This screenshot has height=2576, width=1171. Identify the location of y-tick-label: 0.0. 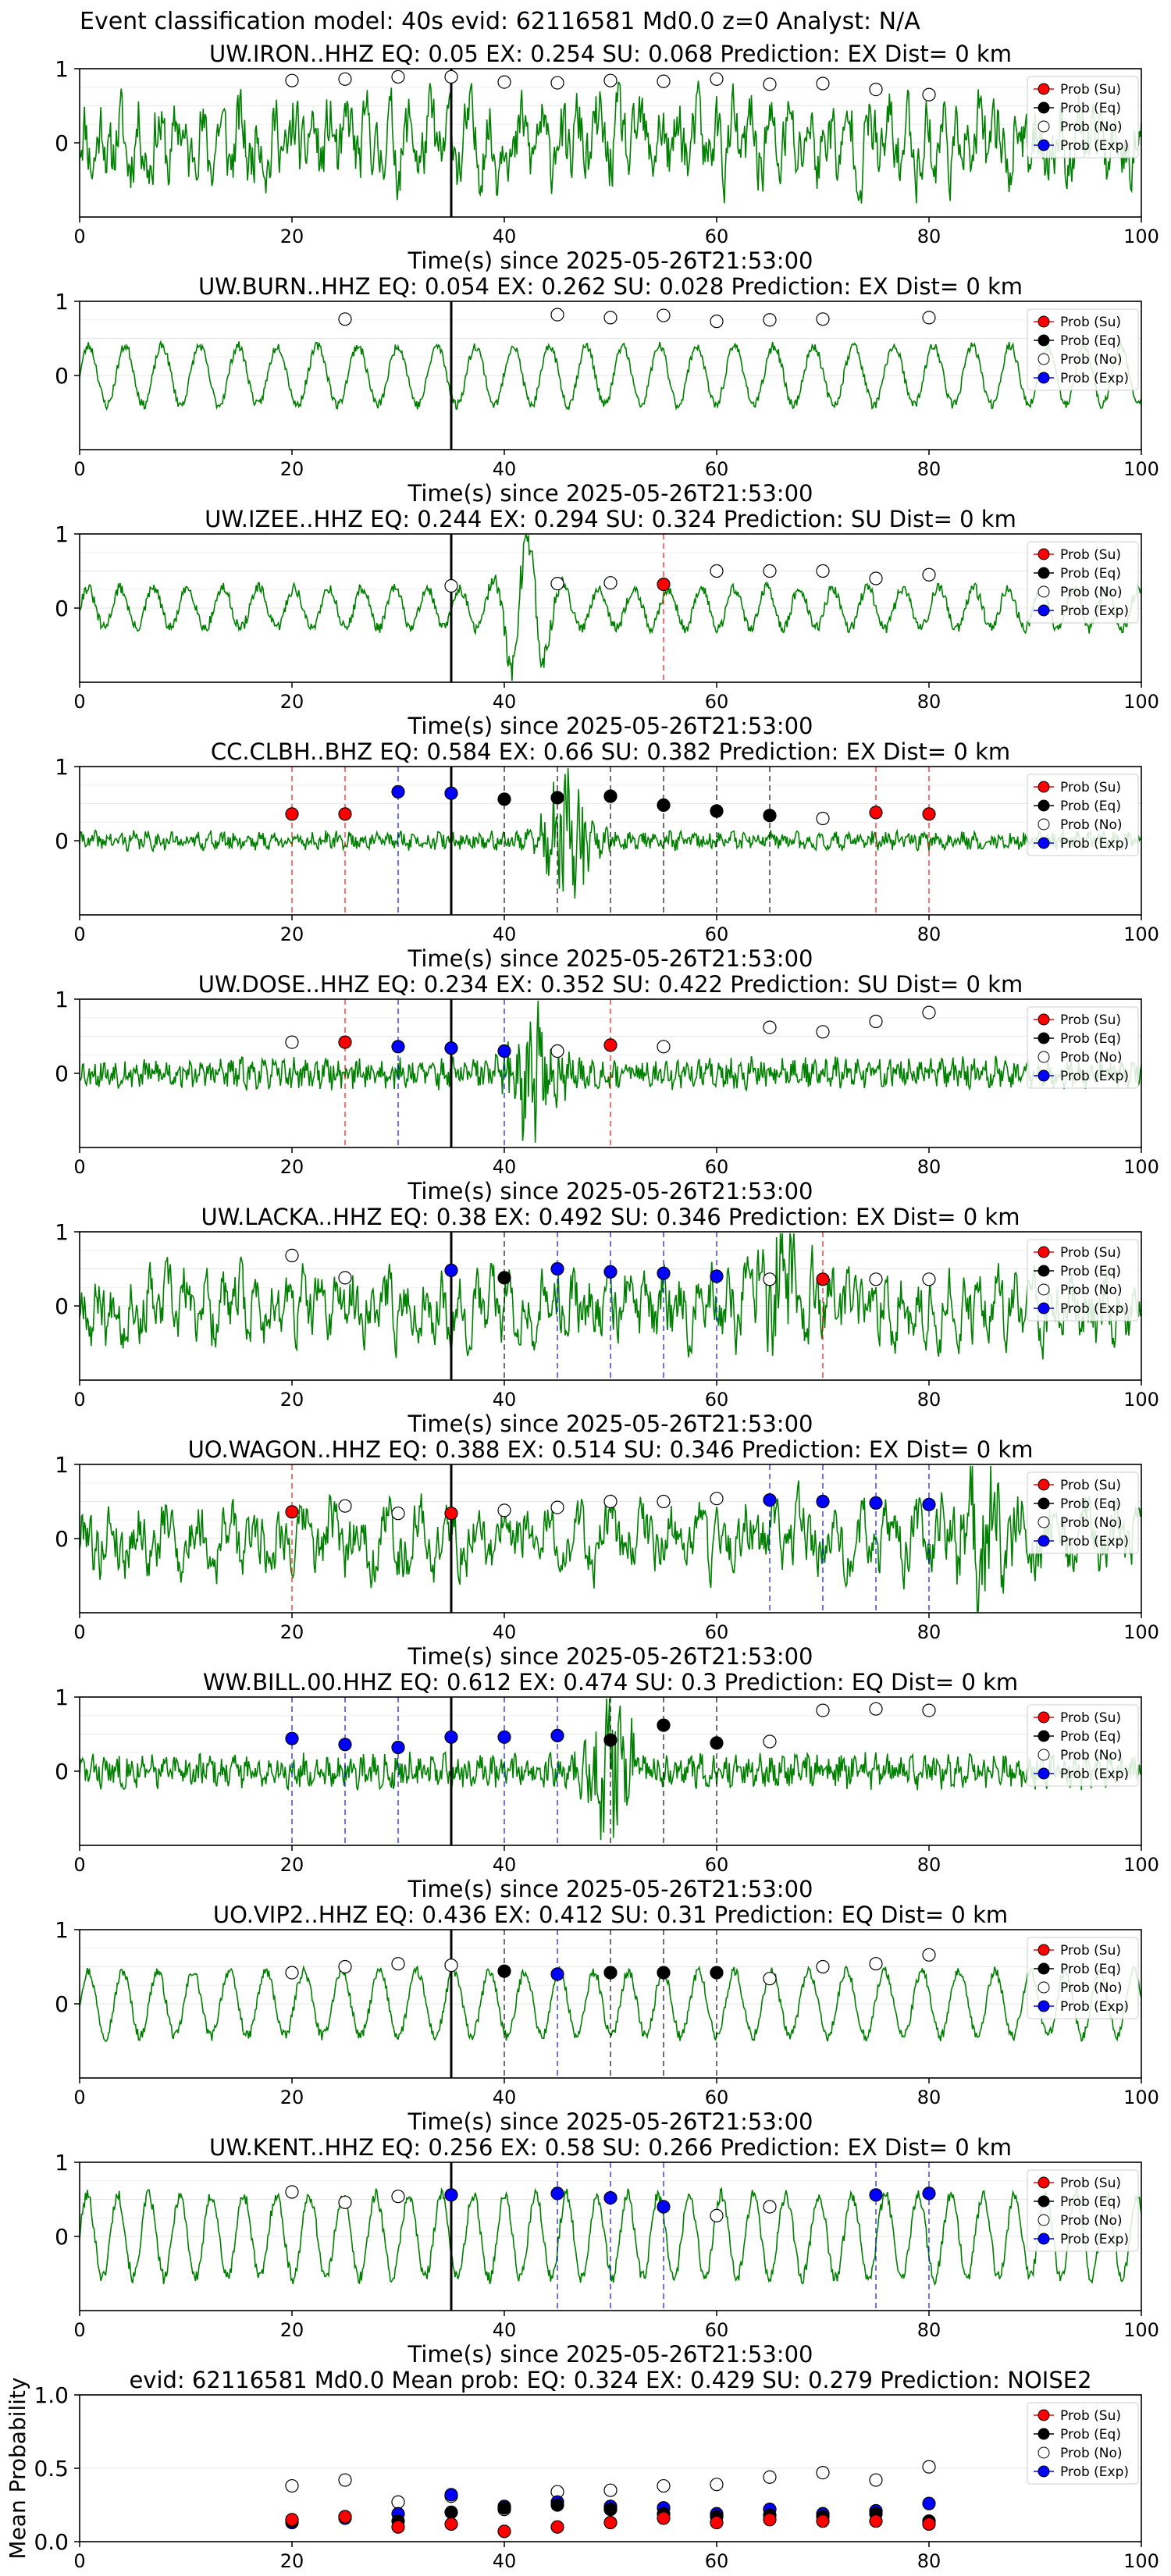
(51, 2542).